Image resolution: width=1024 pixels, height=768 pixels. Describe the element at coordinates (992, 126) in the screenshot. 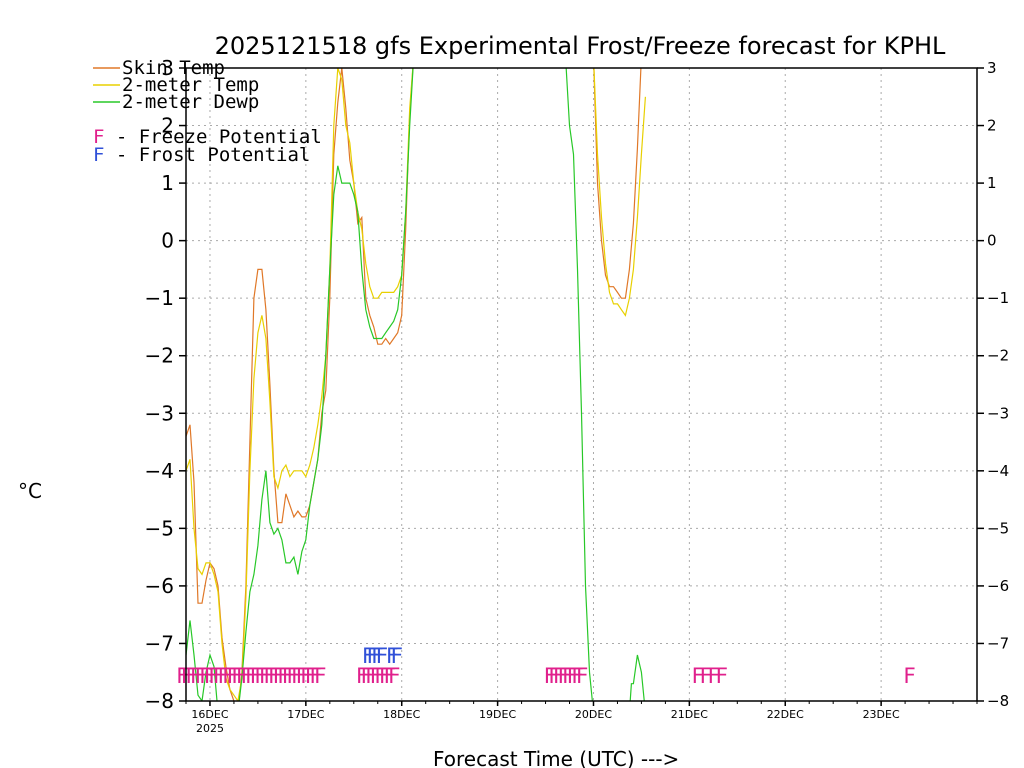

I see `y-tick-label-right: 2` at that location.